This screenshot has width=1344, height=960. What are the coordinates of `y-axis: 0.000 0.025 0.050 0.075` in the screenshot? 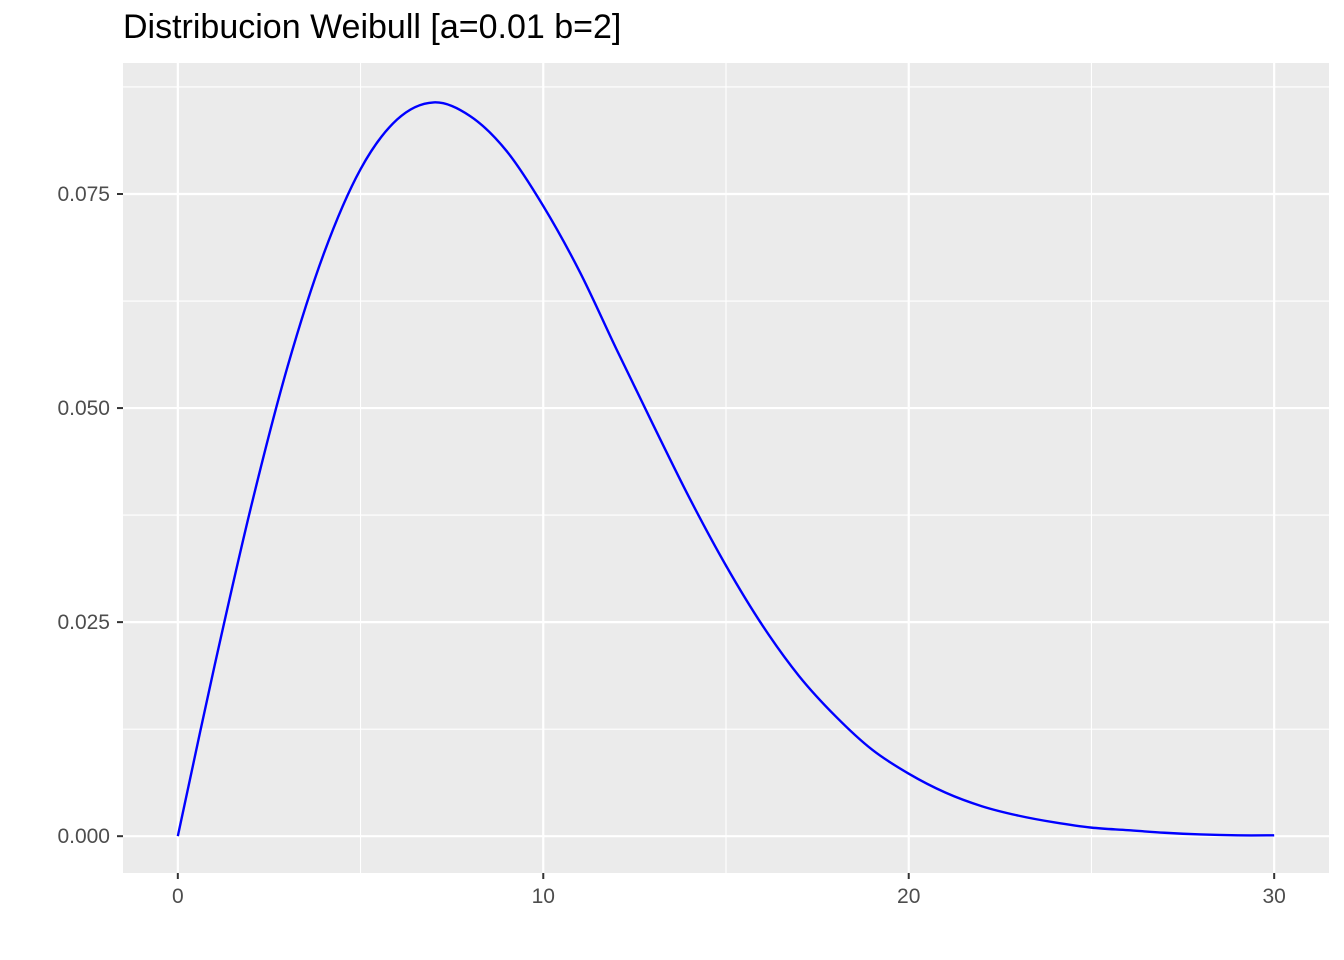 It's located at (90, 515).